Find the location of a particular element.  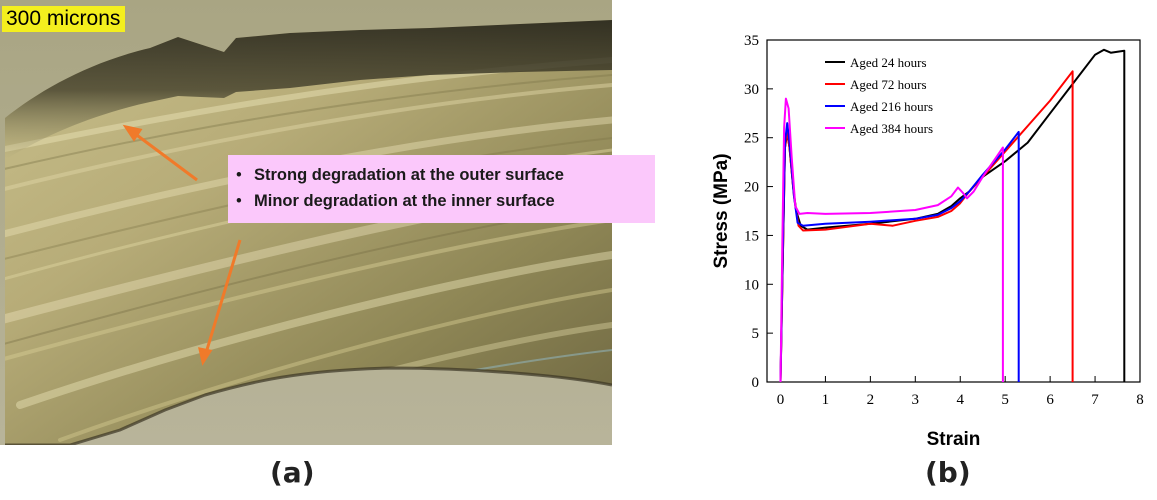

scale-bar-label: 300 microns is located at coordinates (64, 19).